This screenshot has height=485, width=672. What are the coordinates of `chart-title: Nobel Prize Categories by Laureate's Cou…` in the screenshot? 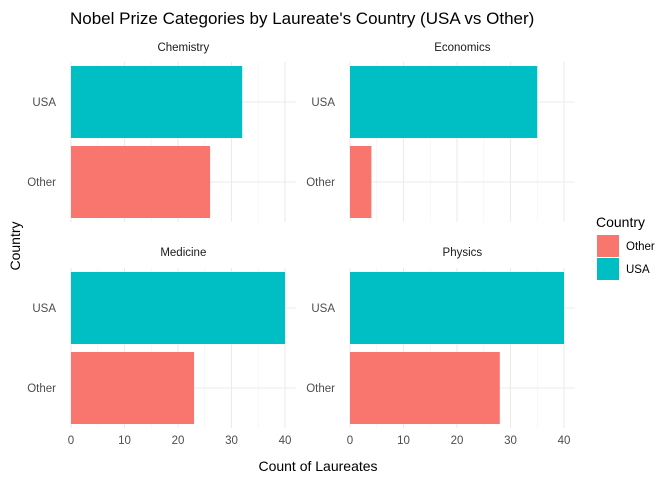 It's located at (302, 18).